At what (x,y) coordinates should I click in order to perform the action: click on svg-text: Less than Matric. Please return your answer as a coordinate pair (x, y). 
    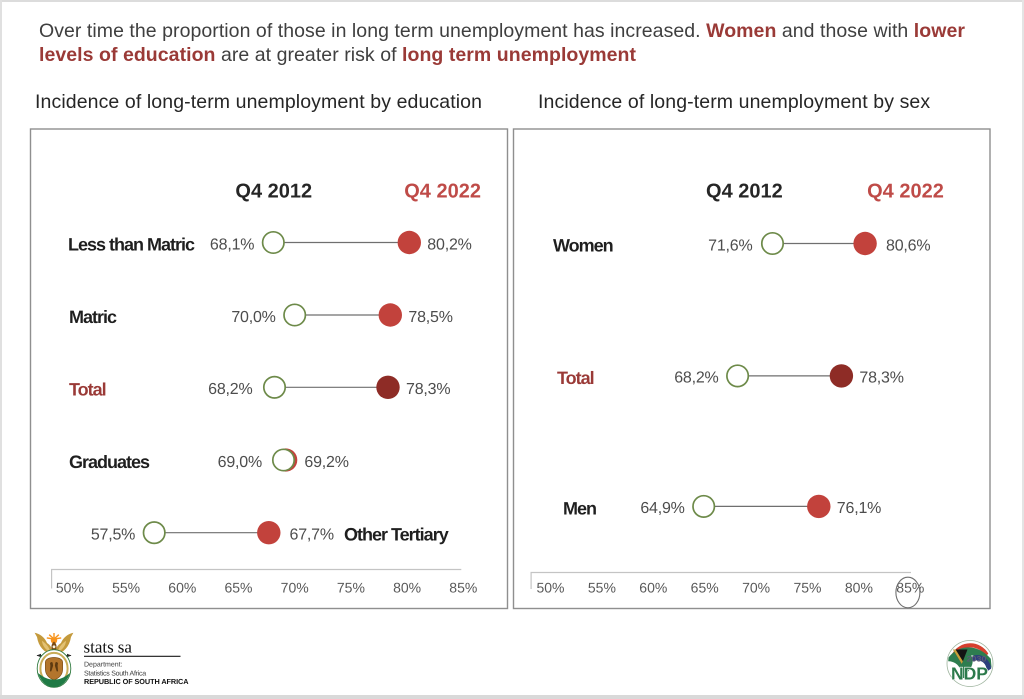
    Looking at the image, I should click on (131, 245).